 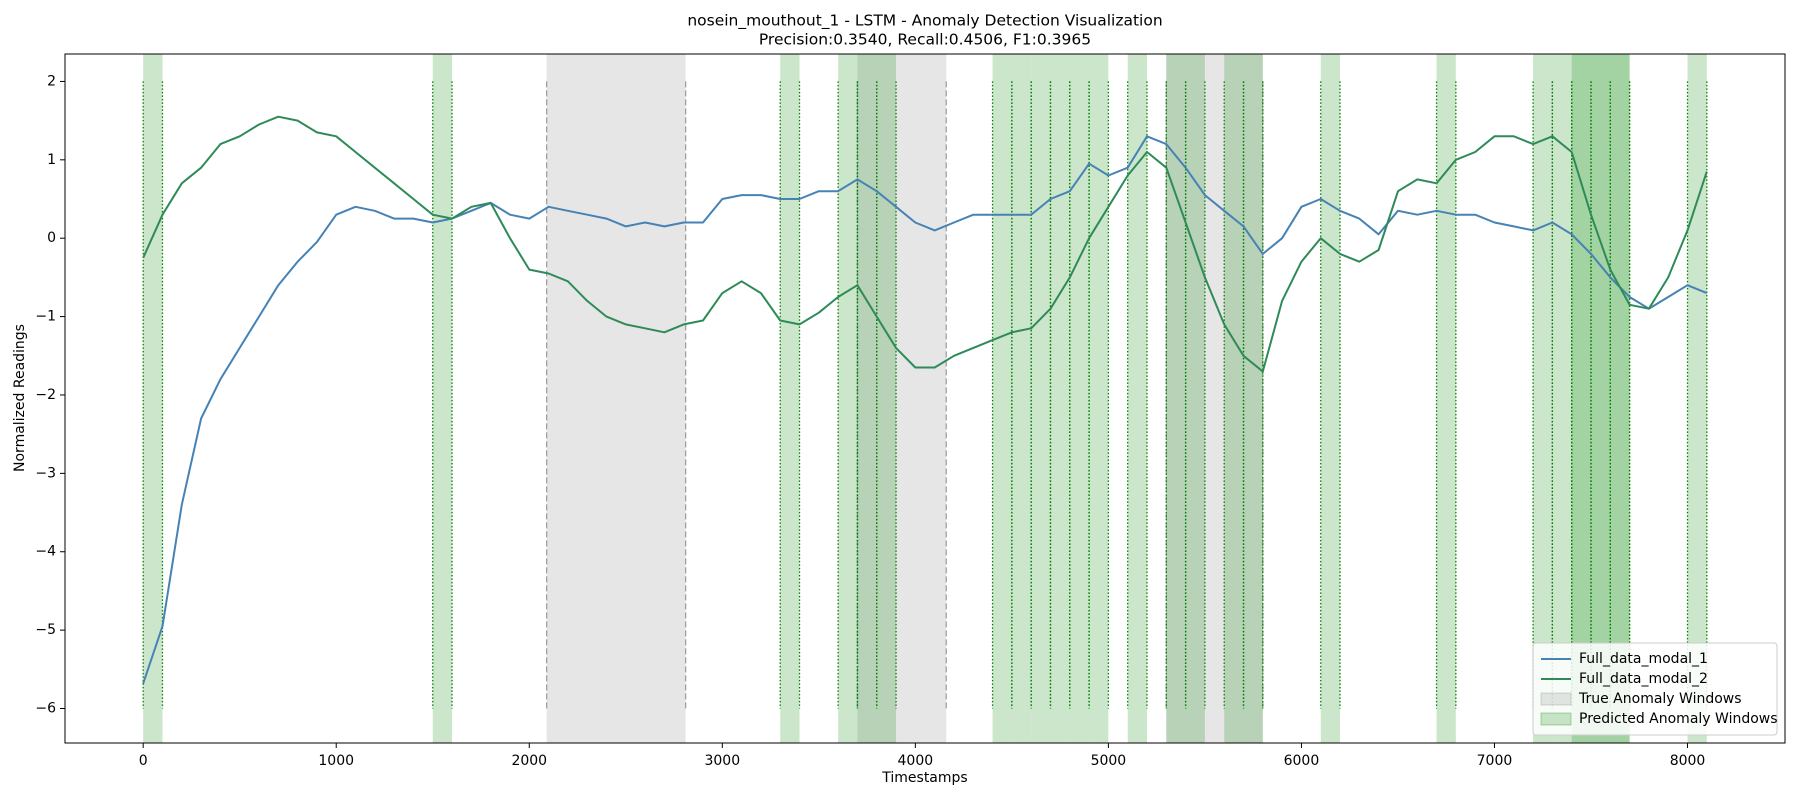 What do you see at coordinates (1655, 689) in the screenshot?
I see `legend-box` at bounding box center [1655, 689].